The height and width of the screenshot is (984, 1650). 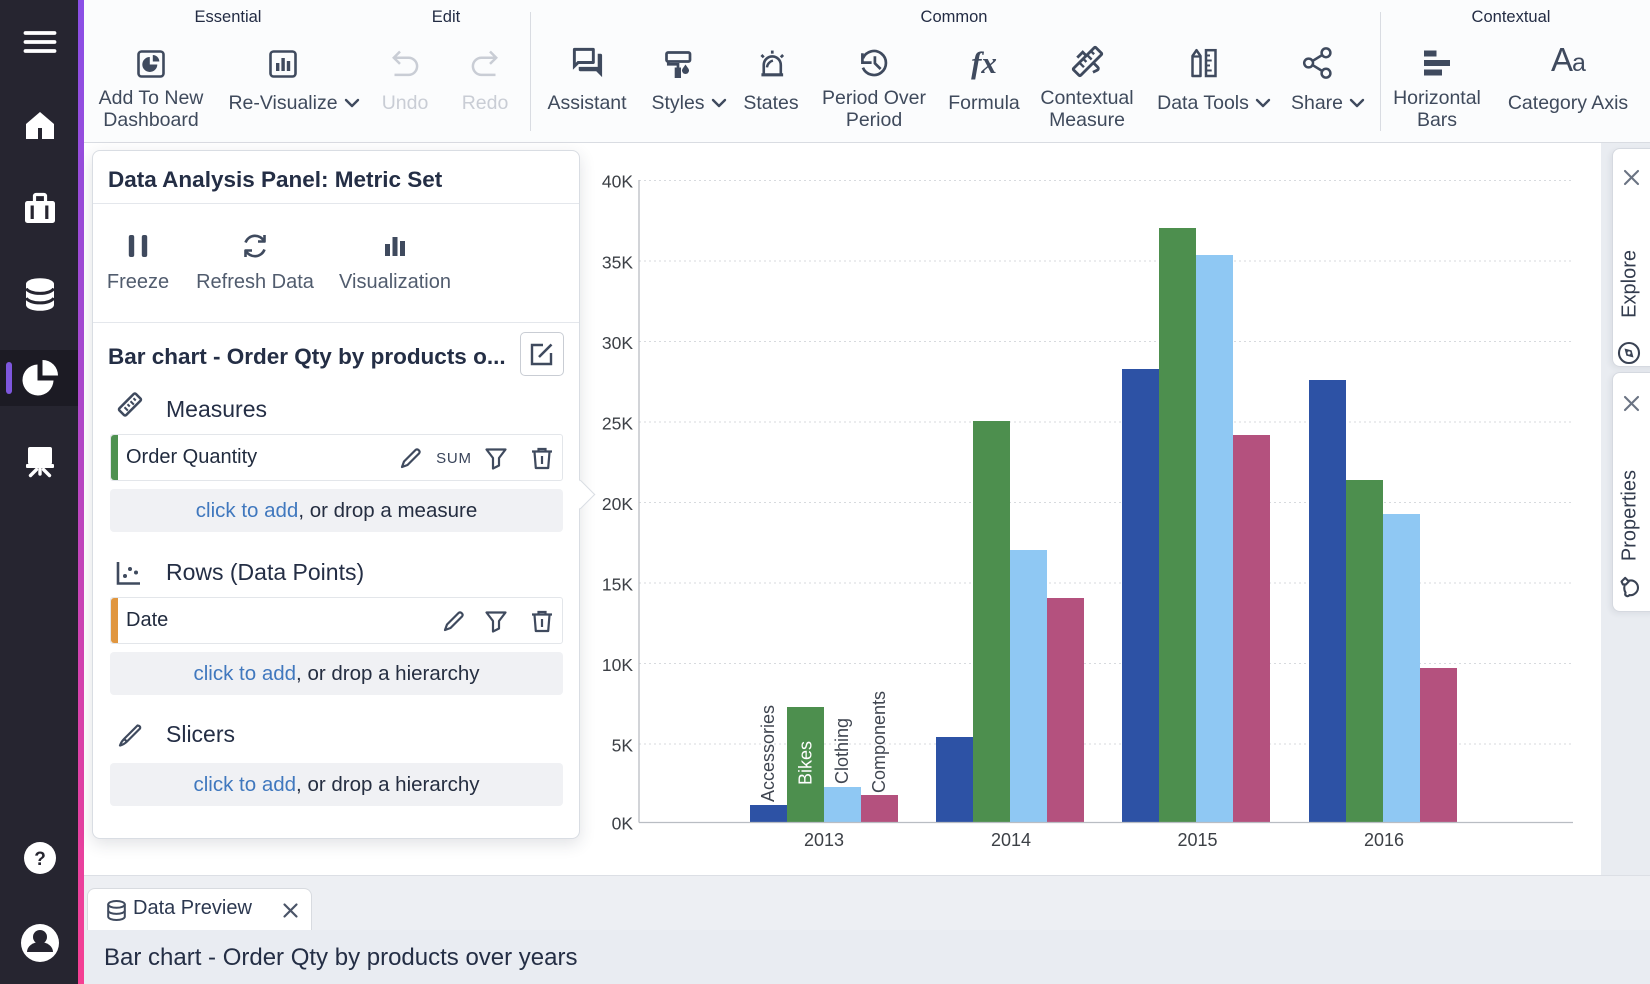 What do you see at coordinates (1011, 840) in the screenshot?
I see `svg-text: 2014` at bounding box center [1011, 840].